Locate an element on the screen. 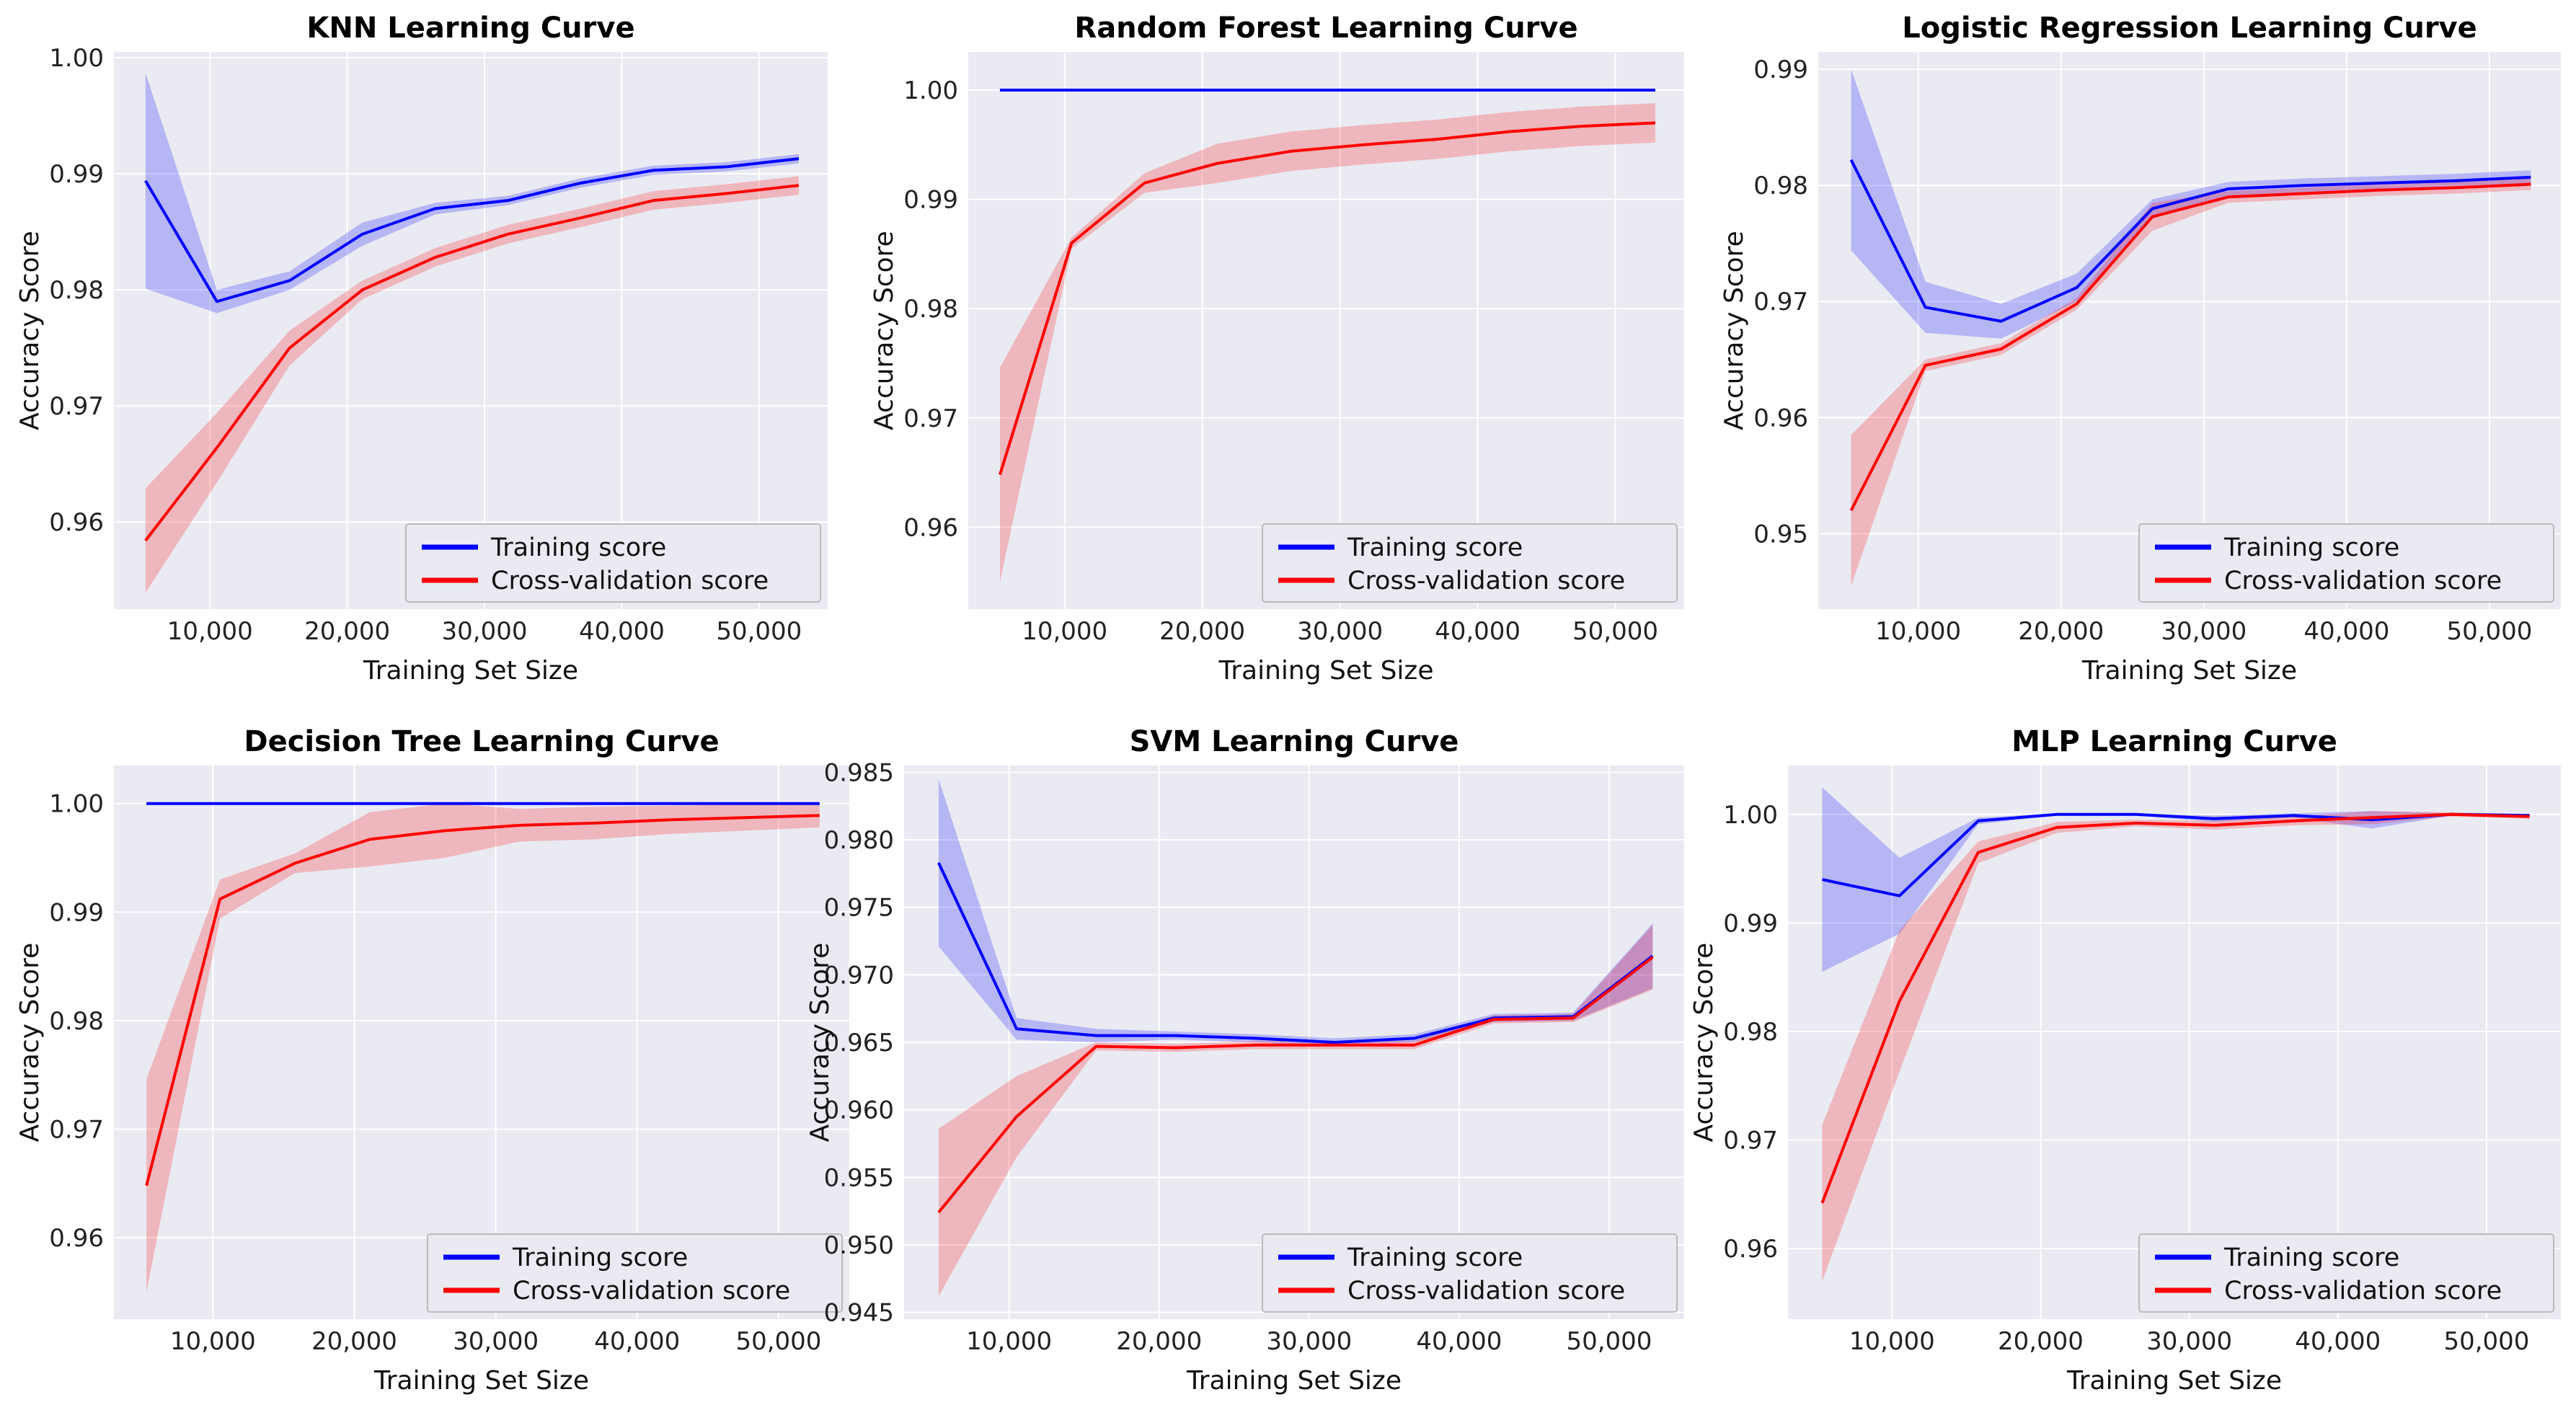 This screenshot has width=2576, height=1428. y-tick-label: 0.980 is located at coordinates (859, 840).